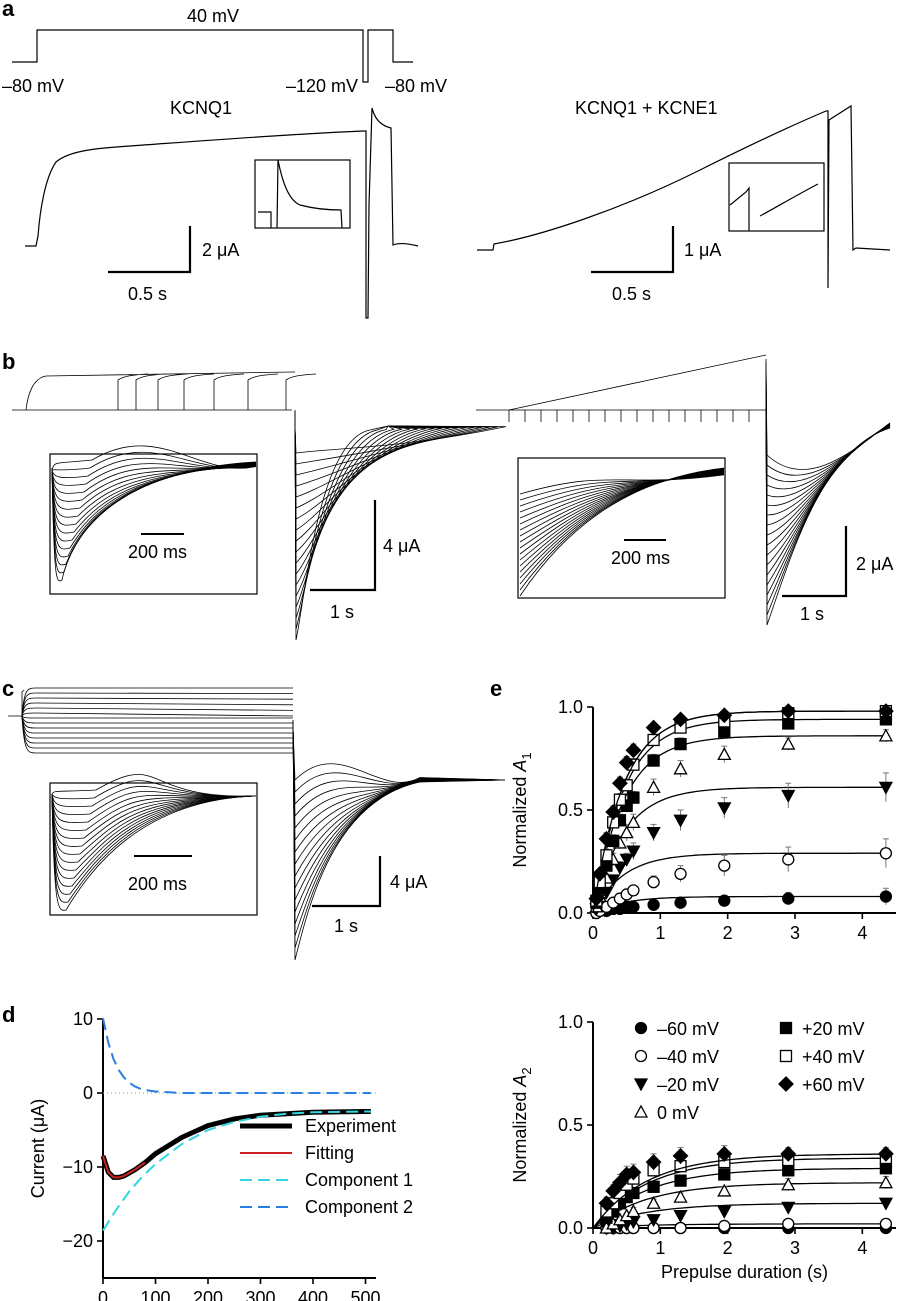  What do you see at coordinates (593, 1248) in the screenshot?
I see `x-tick-label: 0` at bounding box center [593, 1248].